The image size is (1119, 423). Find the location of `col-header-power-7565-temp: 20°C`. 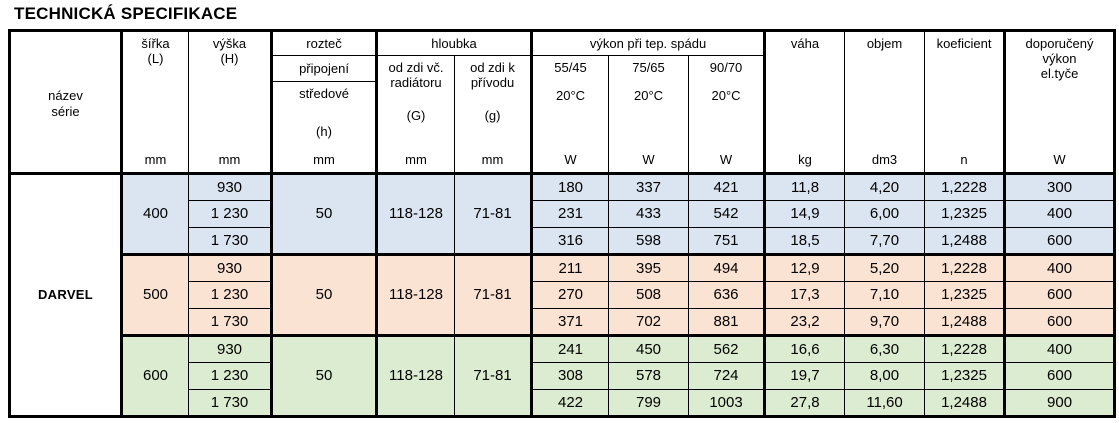

col-header-power-7565-temp: 20°C is located at coordinates (648, 96).